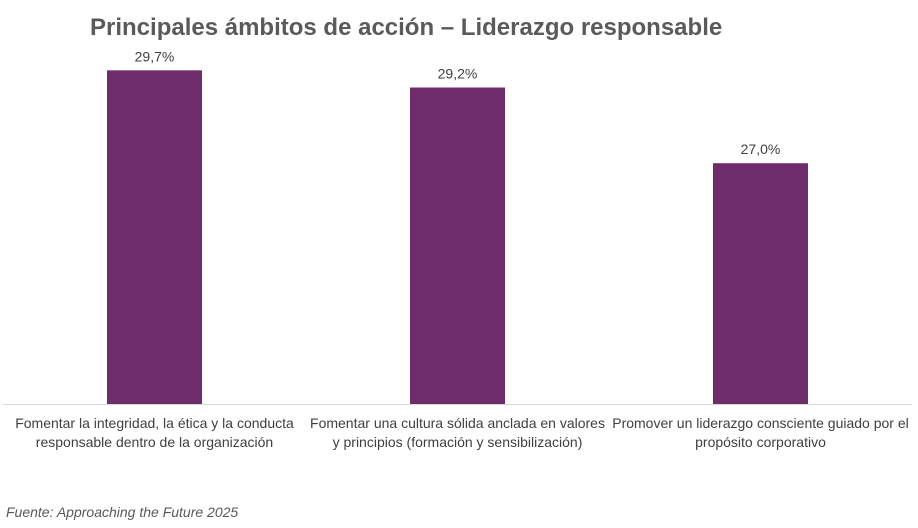  Describe the element at coordinates (155, 56) in the screenshot. I see `data-label-1: 29,7%` at that location.